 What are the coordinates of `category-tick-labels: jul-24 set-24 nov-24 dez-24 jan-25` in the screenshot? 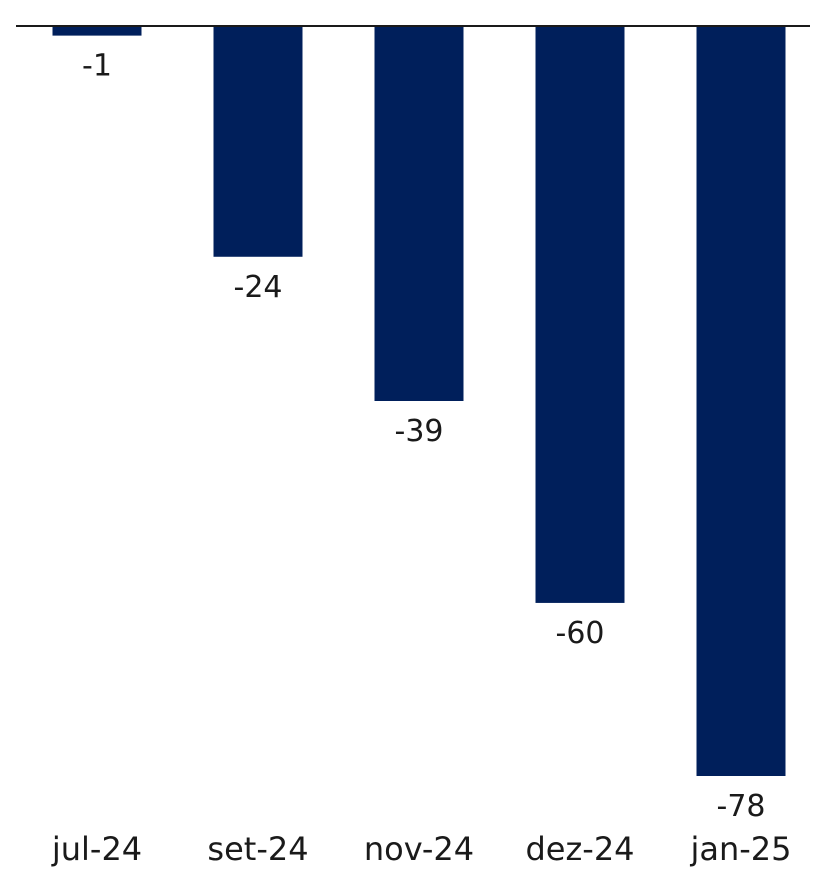 It's located at (421, 849).